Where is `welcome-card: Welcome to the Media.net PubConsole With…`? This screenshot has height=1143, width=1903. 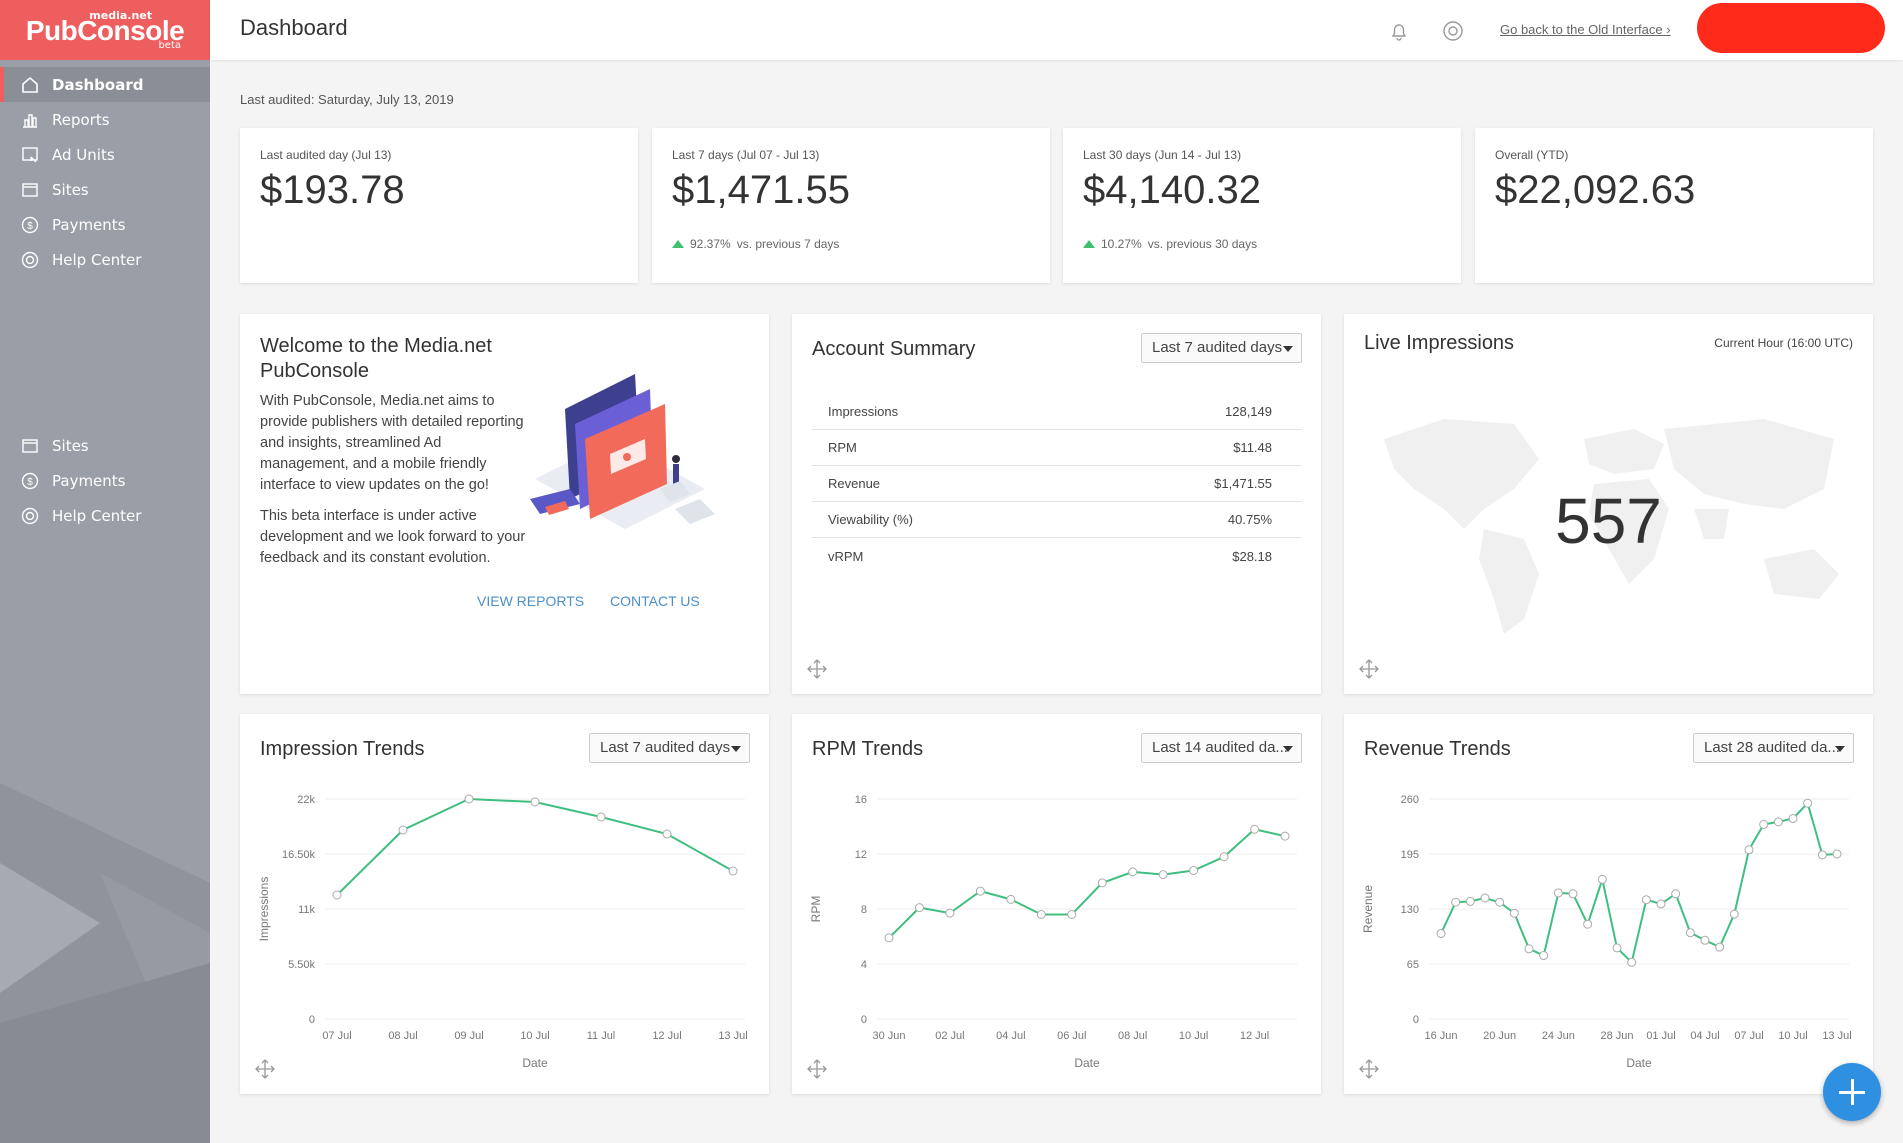
welcome-card: Welcome to the Media.net PubConsole With… is located at coordinates (504, 504).